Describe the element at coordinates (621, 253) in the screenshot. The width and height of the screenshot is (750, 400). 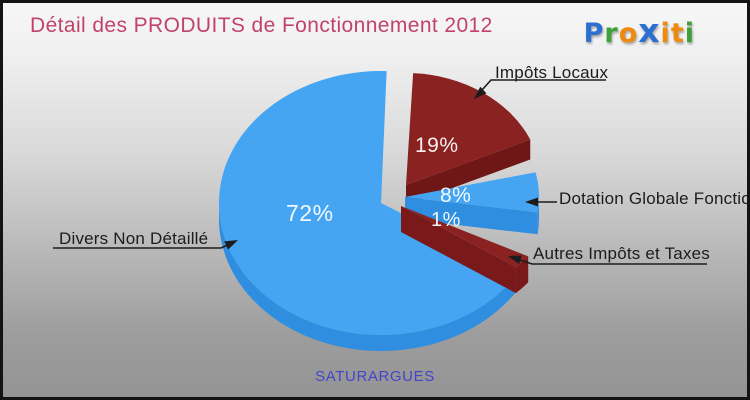
I see `callout-autres-impots: Autres Impôts et Taxes` at that location.